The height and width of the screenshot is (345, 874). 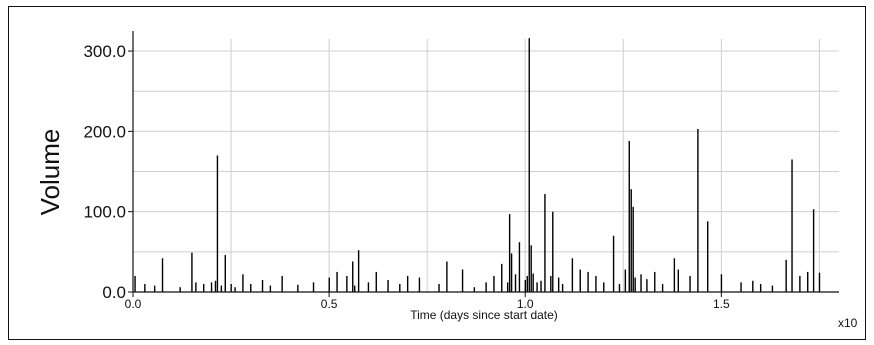 I want to click on y-axis-label: Volume, so click(x=50, y=172).